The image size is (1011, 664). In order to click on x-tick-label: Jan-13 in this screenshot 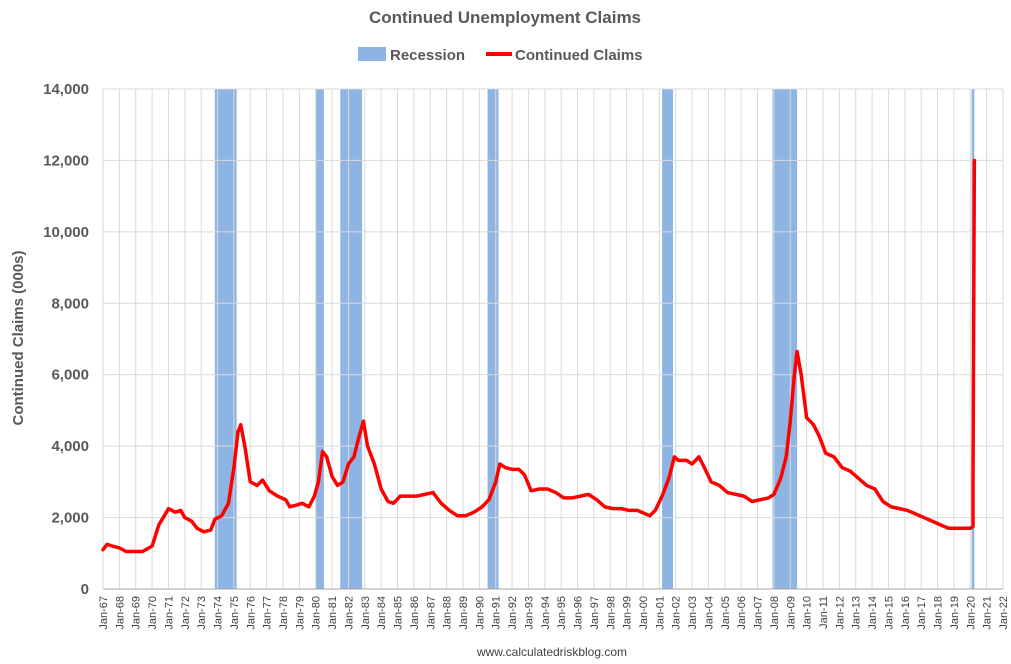, I will do `click(857, 613)`.